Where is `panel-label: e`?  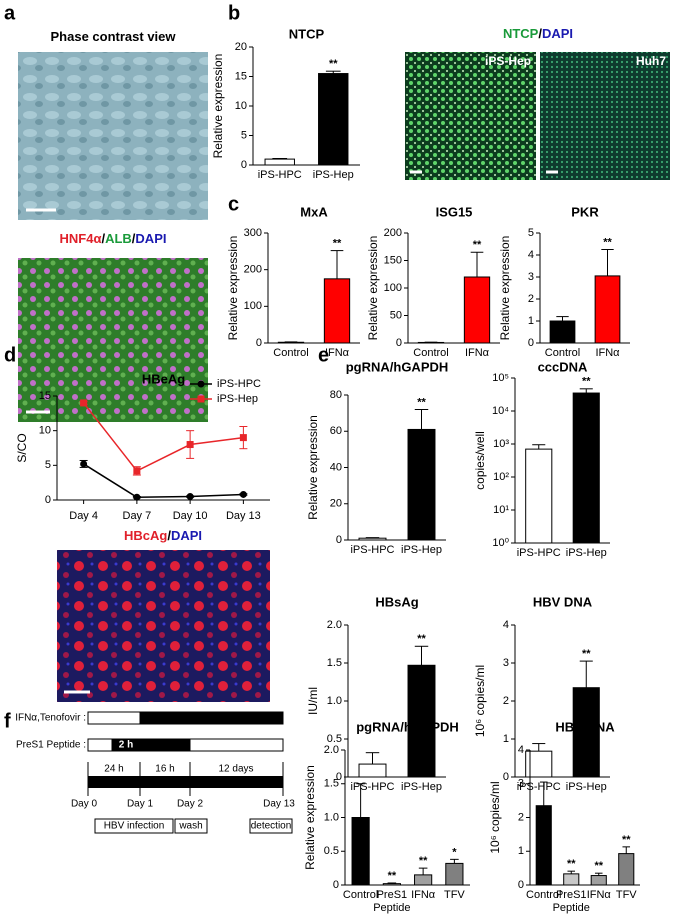
panel-label: e is located at coordinates (323, 355).